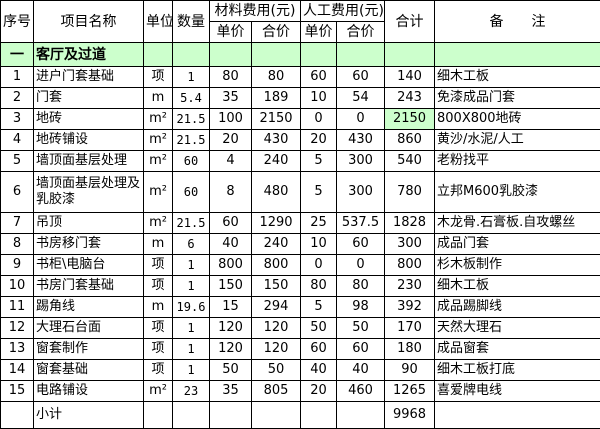 The width and height of the screenshot is (600, 429). I want to click on cell-m-price: 20, so click(231, 140).